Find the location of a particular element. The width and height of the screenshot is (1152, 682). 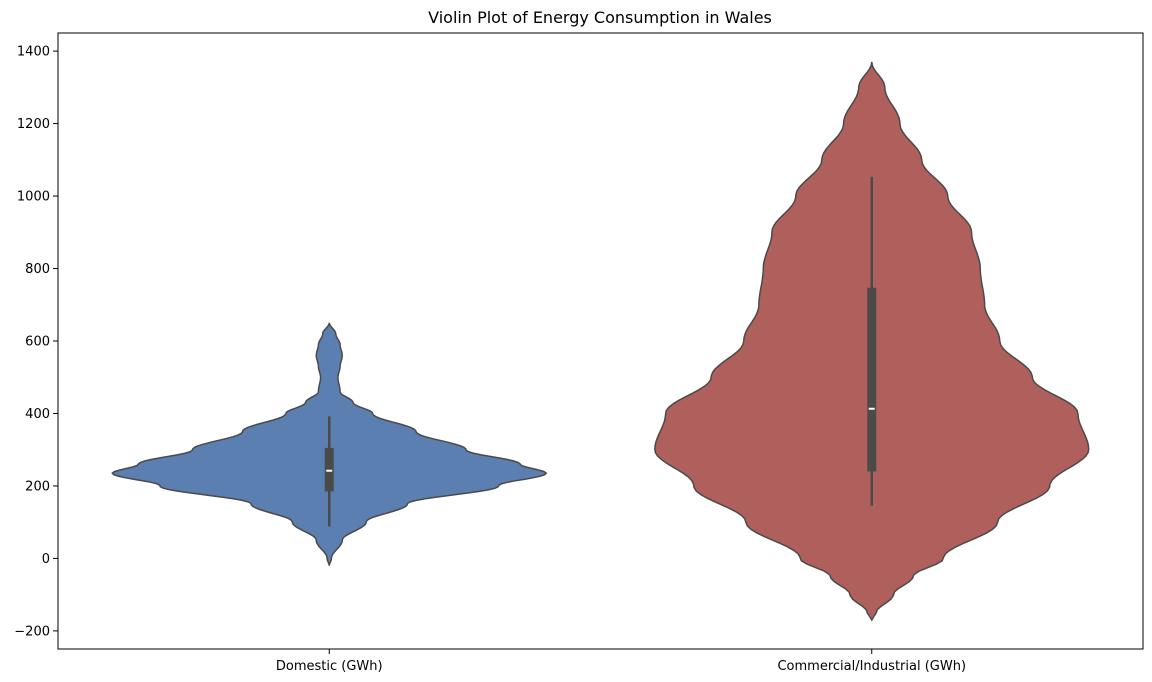

y-axis: −200 0 200 400 600 800 1000 1200 1400 is located at coordinates (36, 342).